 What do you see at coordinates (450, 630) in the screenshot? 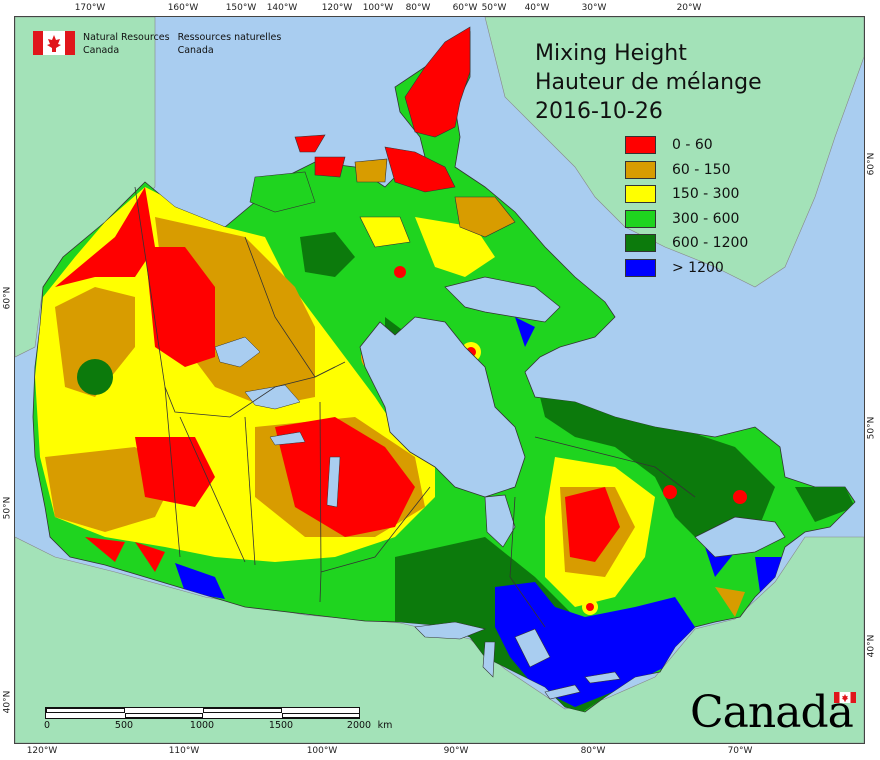
I see `lake-superior` at bounding box center [450, 630].